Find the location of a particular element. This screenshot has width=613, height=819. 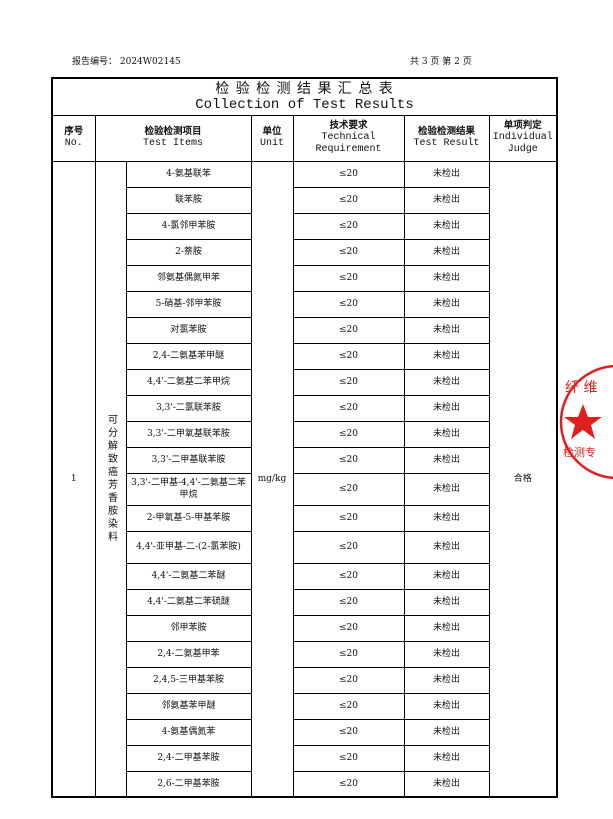

header-cn: 检验检测结果 is located at coordinates (446, 131).